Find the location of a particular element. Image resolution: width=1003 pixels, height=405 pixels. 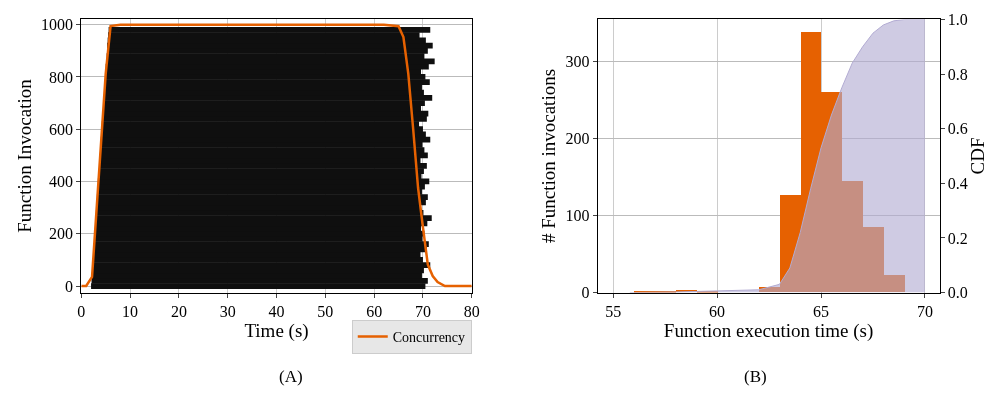

legend-label: Concurrency is located at coordinates (429, 337).